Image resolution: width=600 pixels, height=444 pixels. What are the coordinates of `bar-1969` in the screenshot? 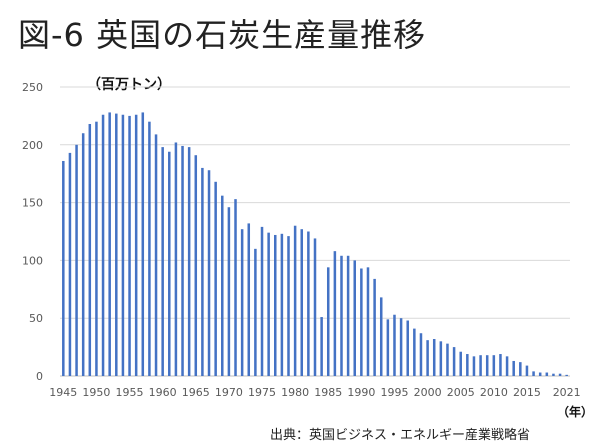 It's located at (222, 285).